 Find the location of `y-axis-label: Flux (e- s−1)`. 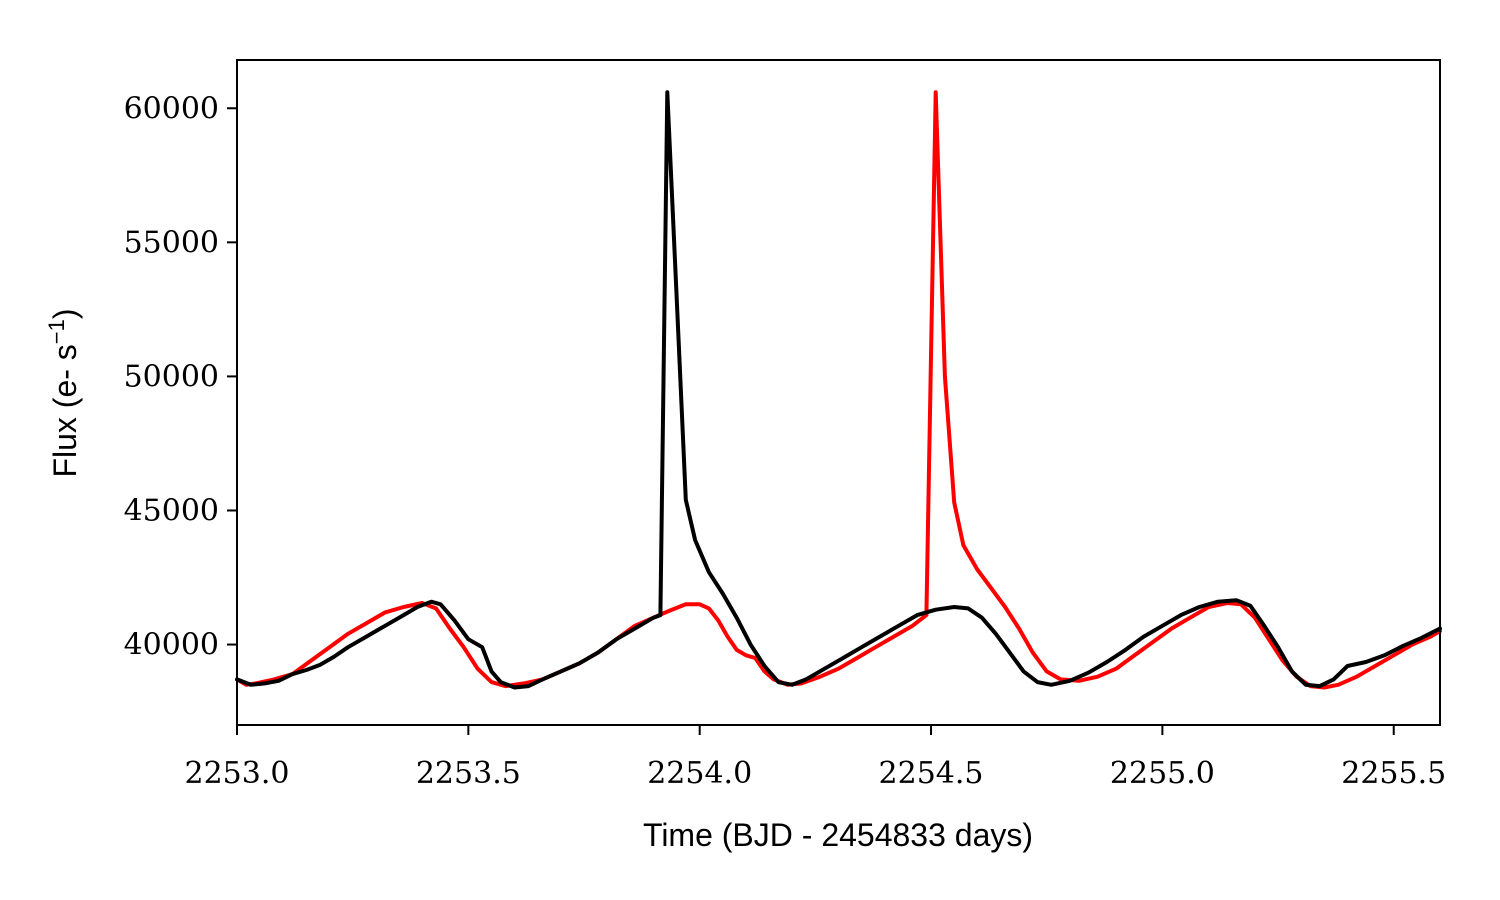

y-axis-label: Flux (e- s−1) is located at coordinates (63, 392).